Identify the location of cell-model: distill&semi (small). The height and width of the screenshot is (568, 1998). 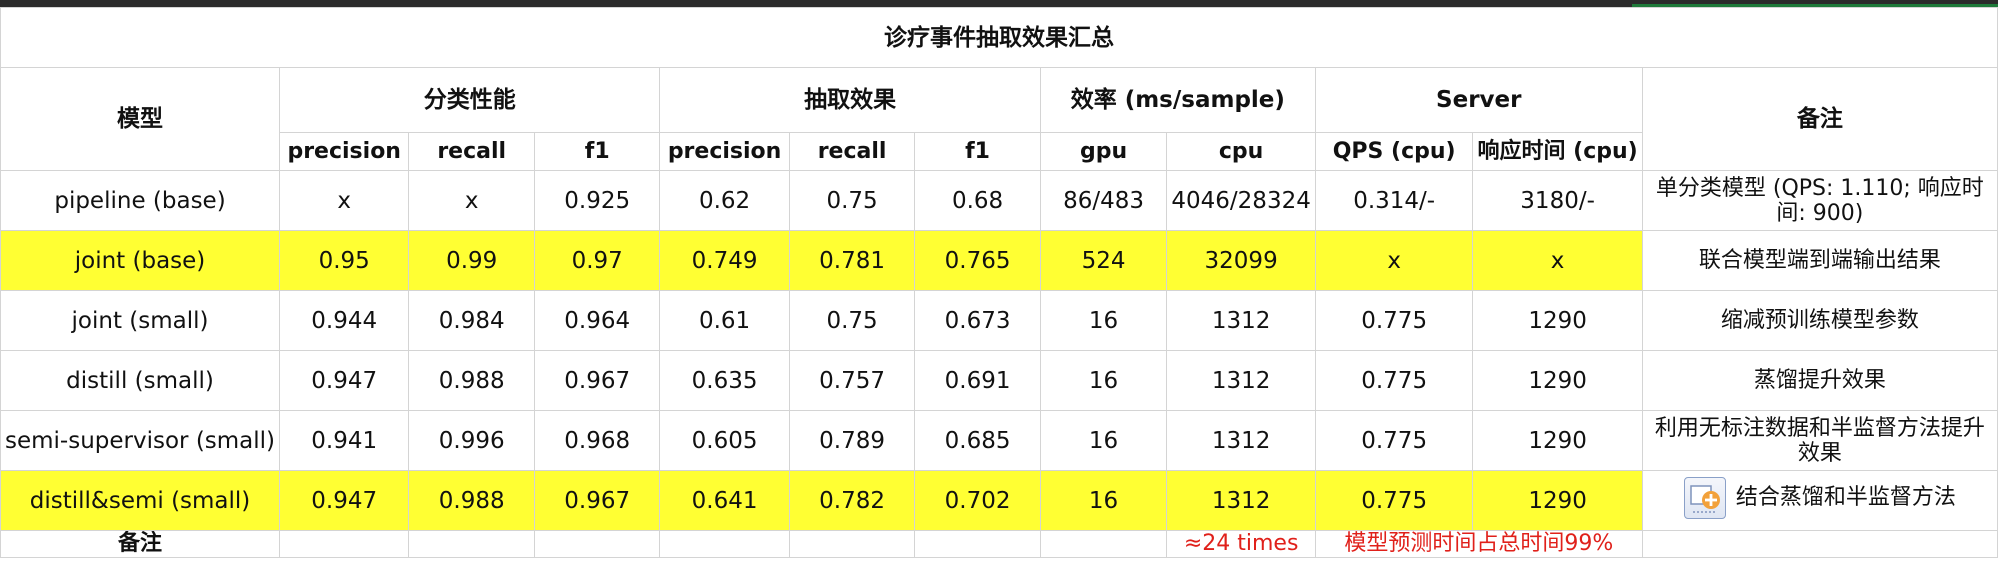
(140, 500).